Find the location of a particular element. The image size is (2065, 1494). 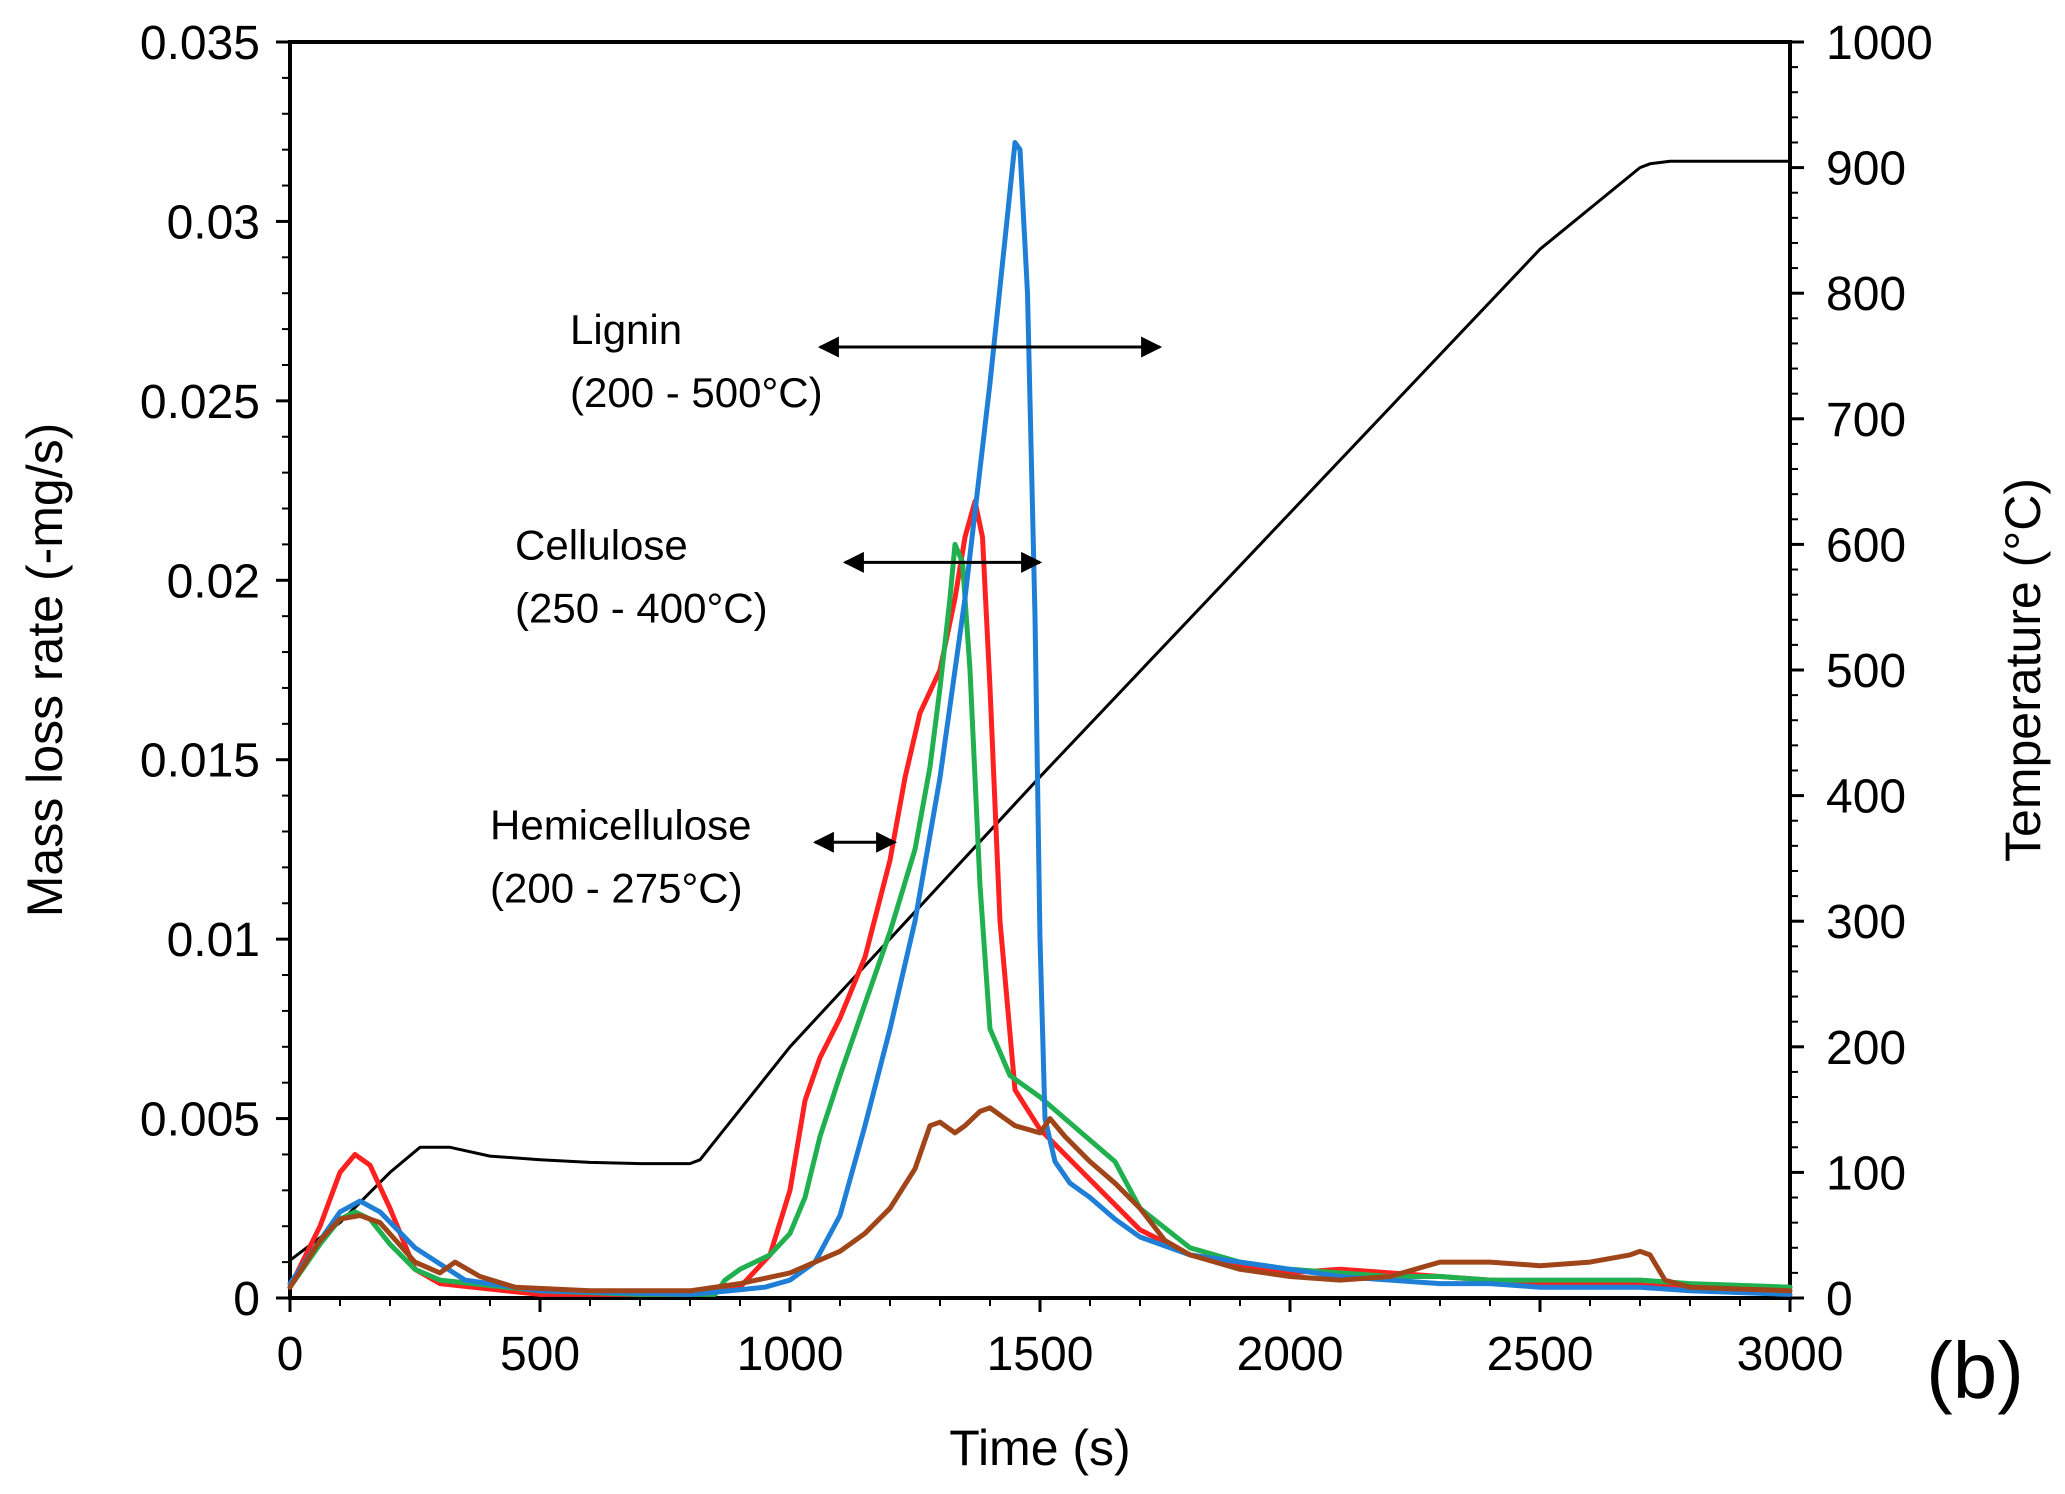

y-tick-label: 0.015 is located at coordinates (200, 761).